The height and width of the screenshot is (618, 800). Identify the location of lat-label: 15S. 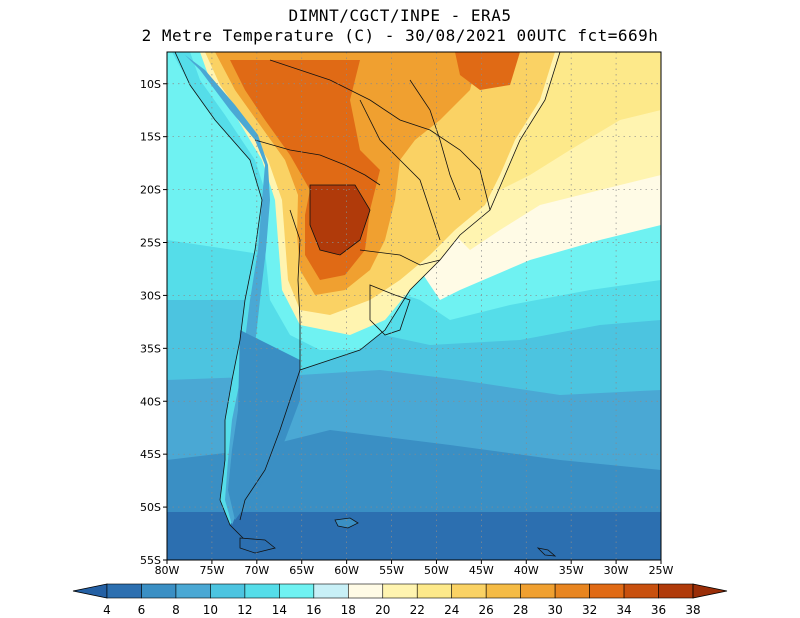
(150, 137).